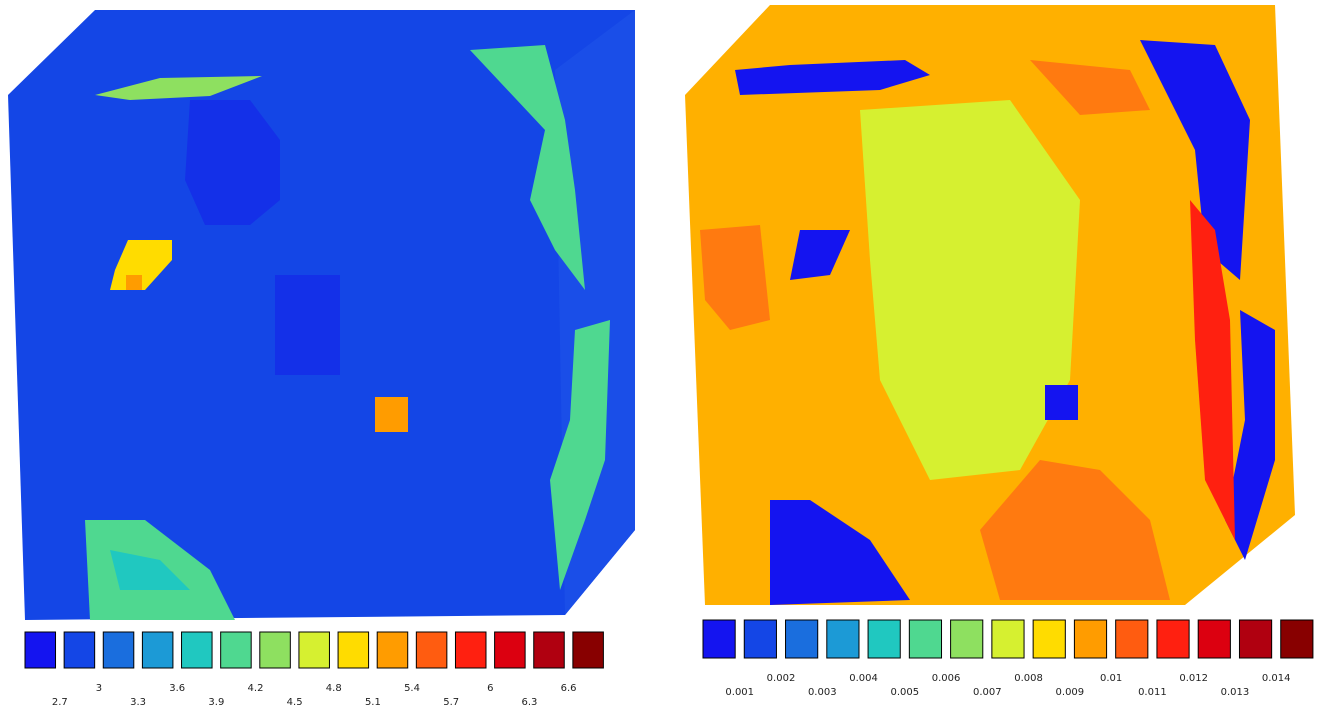 Image resolution: width=1334 pixels, height=709 pixels. What do you see at coordinates (490, 688) in the screenshot?
I see `legend-label: 6` at bounding box center [490, 688].